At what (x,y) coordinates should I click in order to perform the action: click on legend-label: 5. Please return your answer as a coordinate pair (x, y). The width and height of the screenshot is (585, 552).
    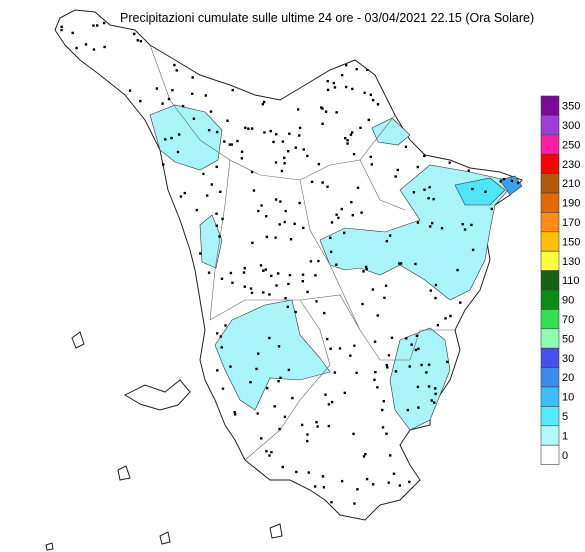
    Looking at the image, I should click on (565, 417).